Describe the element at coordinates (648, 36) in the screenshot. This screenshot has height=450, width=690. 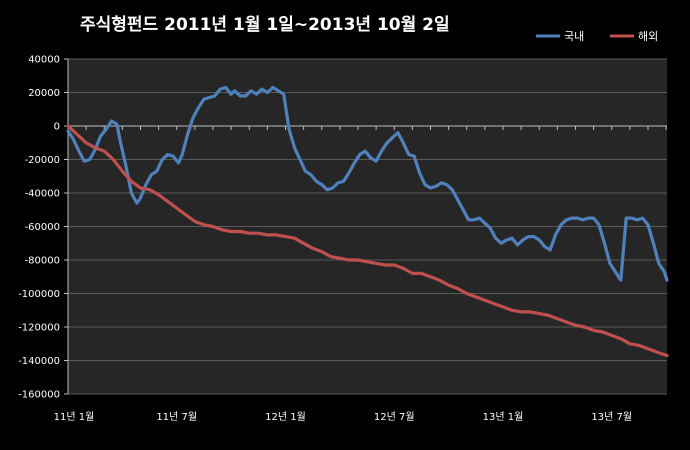
I see `legend-label-1: 해외` at that location.